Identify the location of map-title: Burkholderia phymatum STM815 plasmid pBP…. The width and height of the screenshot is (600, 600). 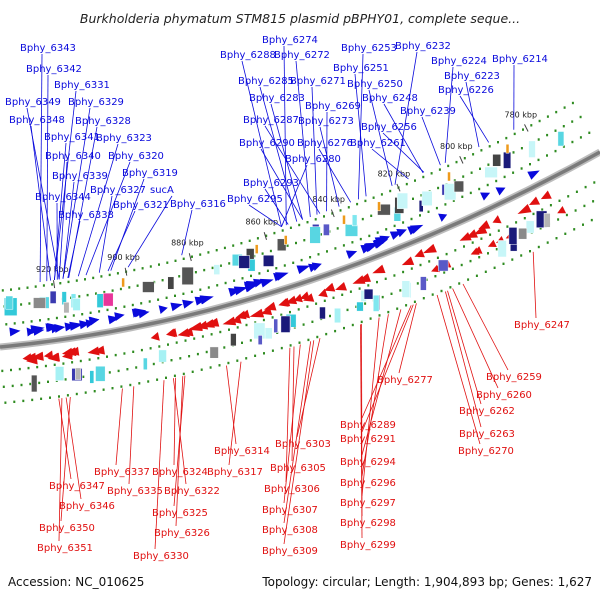
(300, 18).